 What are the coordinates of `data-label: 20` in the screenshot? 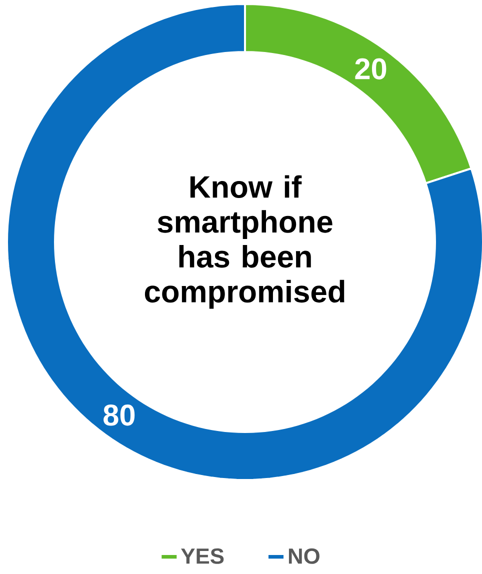 It's located at (370, 69).